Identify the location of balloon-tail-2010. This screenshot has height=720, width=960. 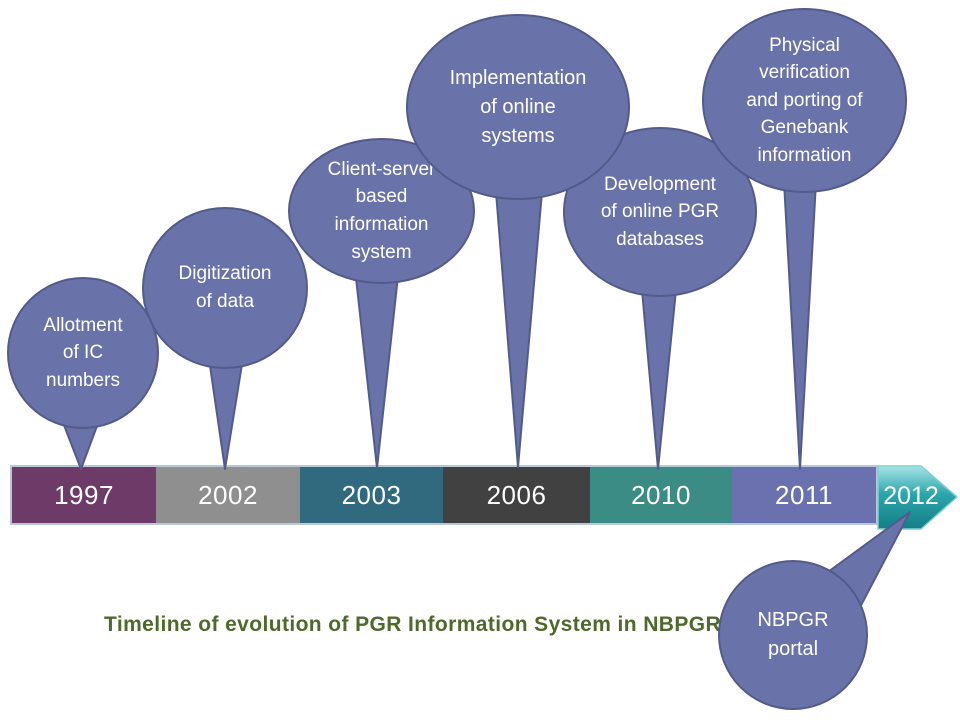
(659, 379).